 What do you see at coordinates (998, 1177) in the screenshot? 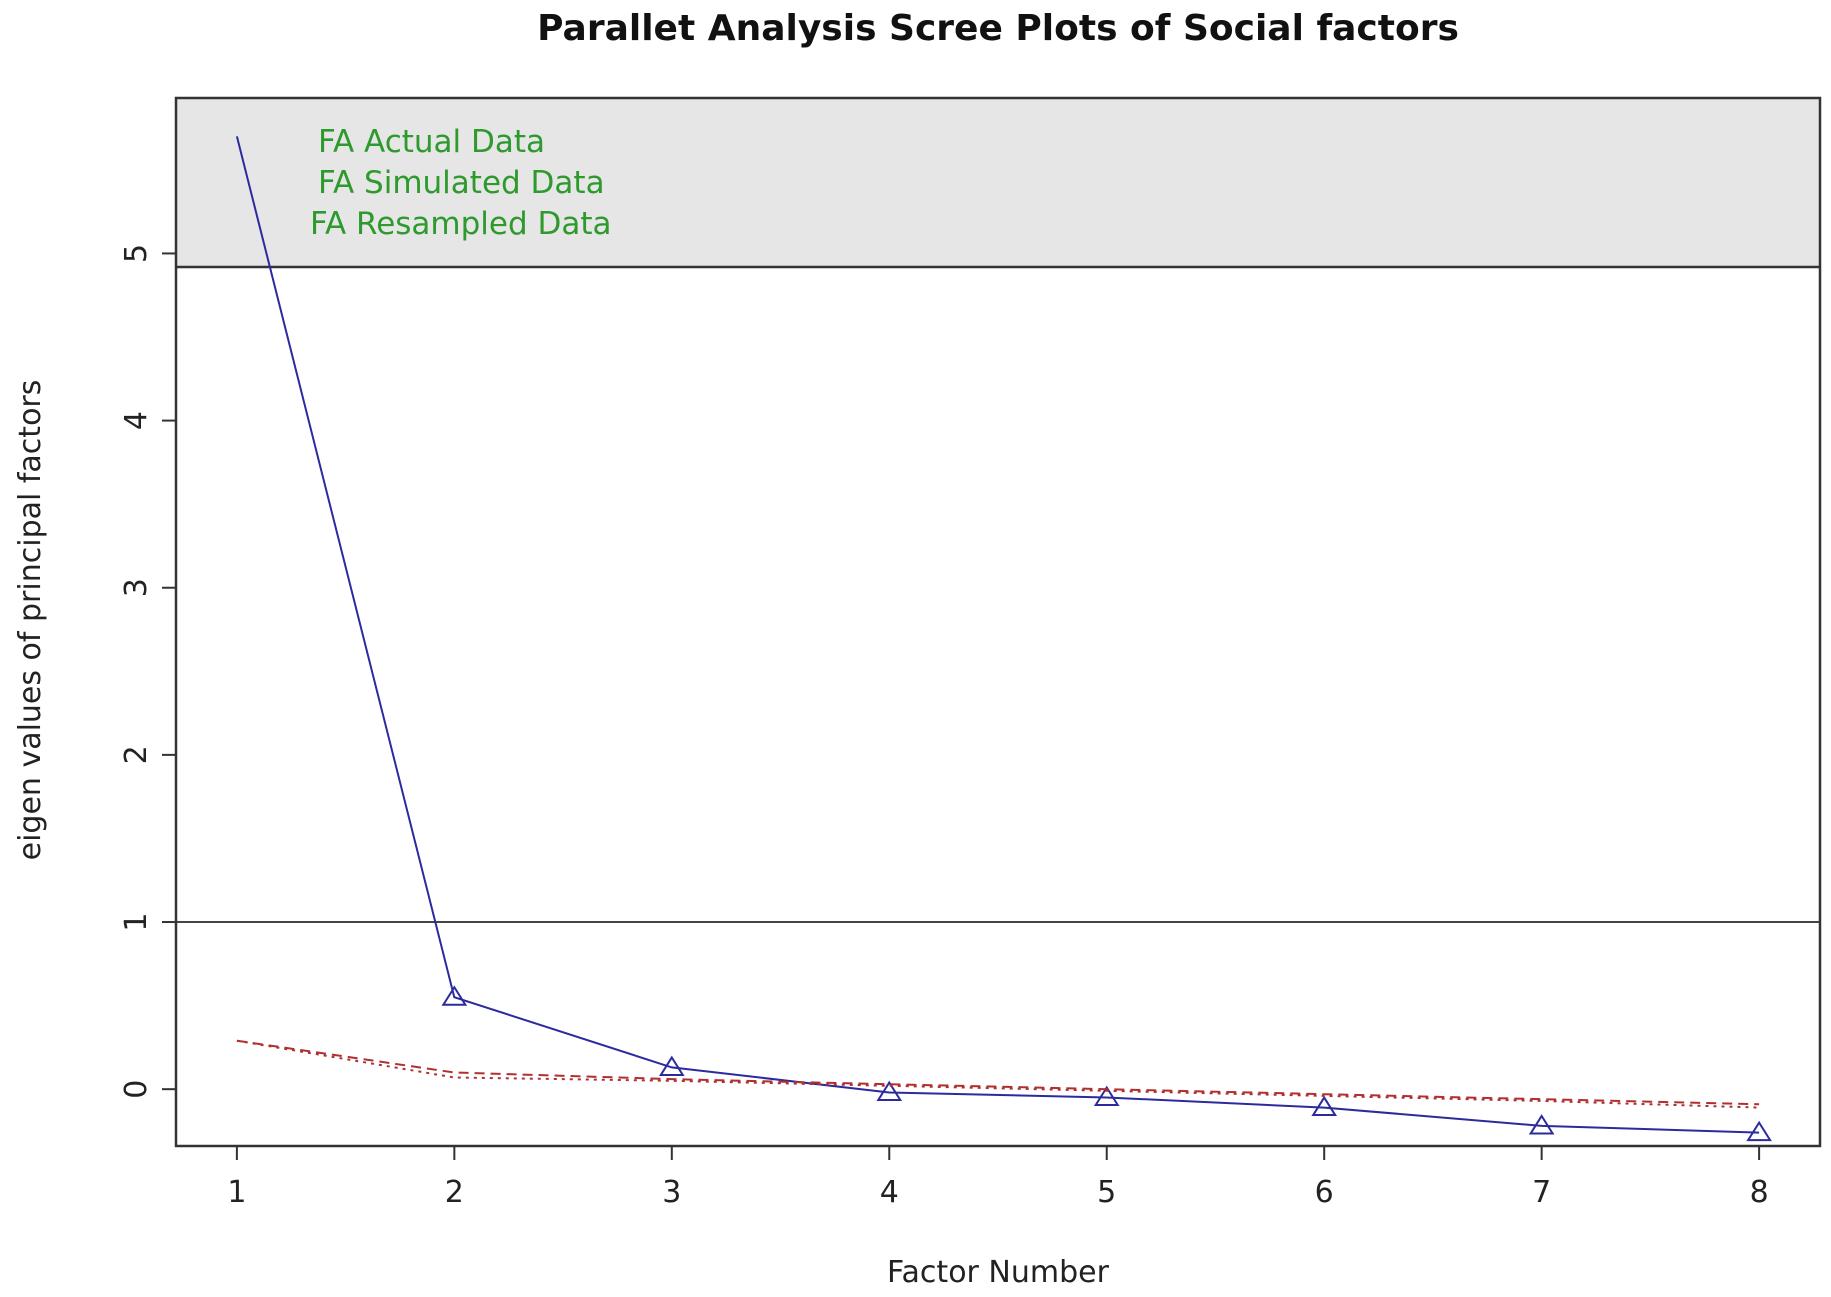
I see `x-axis: 1 2 3 4 5 6 7 8` at bounding box center [998, 1177].